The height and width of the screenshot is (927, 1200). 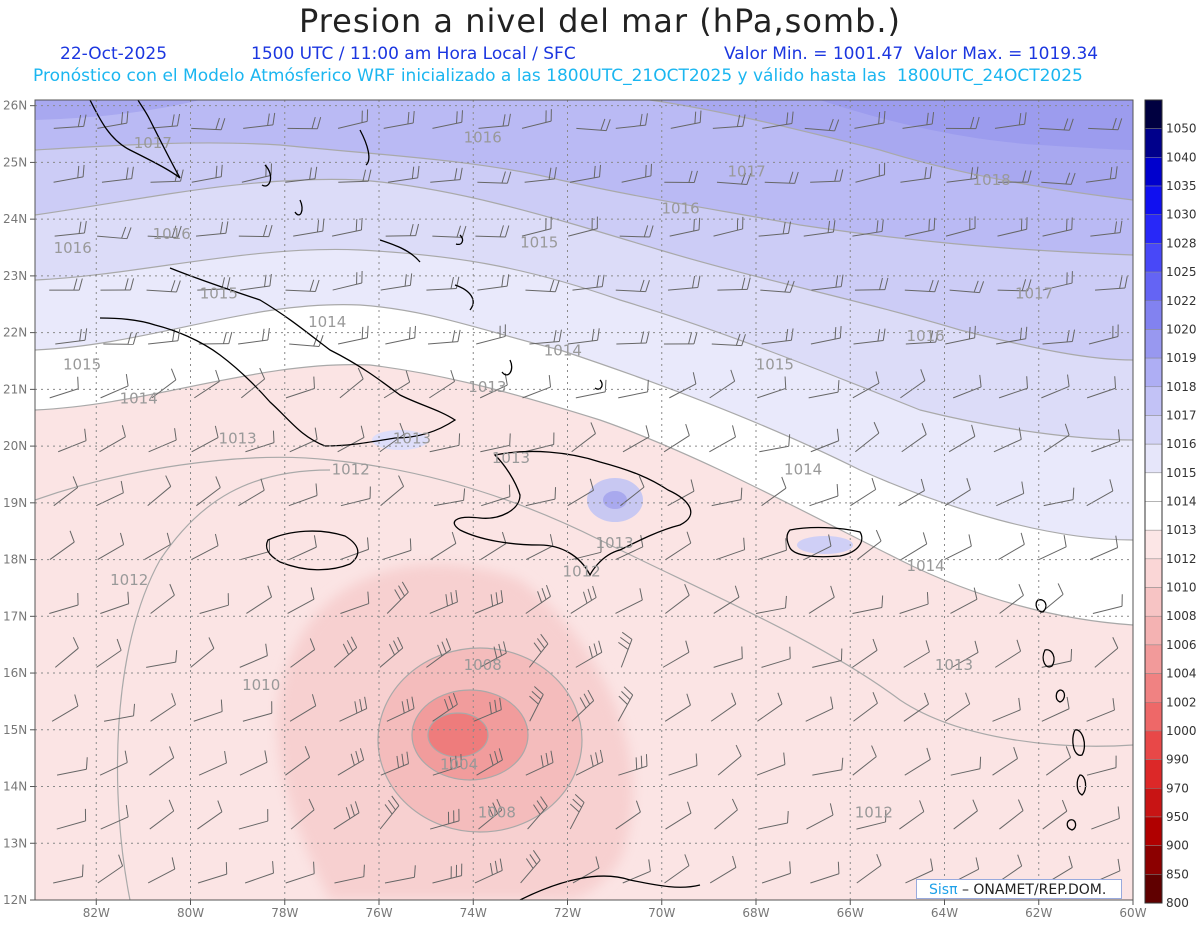 What do you see at coordinates (600, 21) in the screenshot?
I see `map-title: Presion a nivel del mar (hPa,somb.)` at bounding box center [600, 21].